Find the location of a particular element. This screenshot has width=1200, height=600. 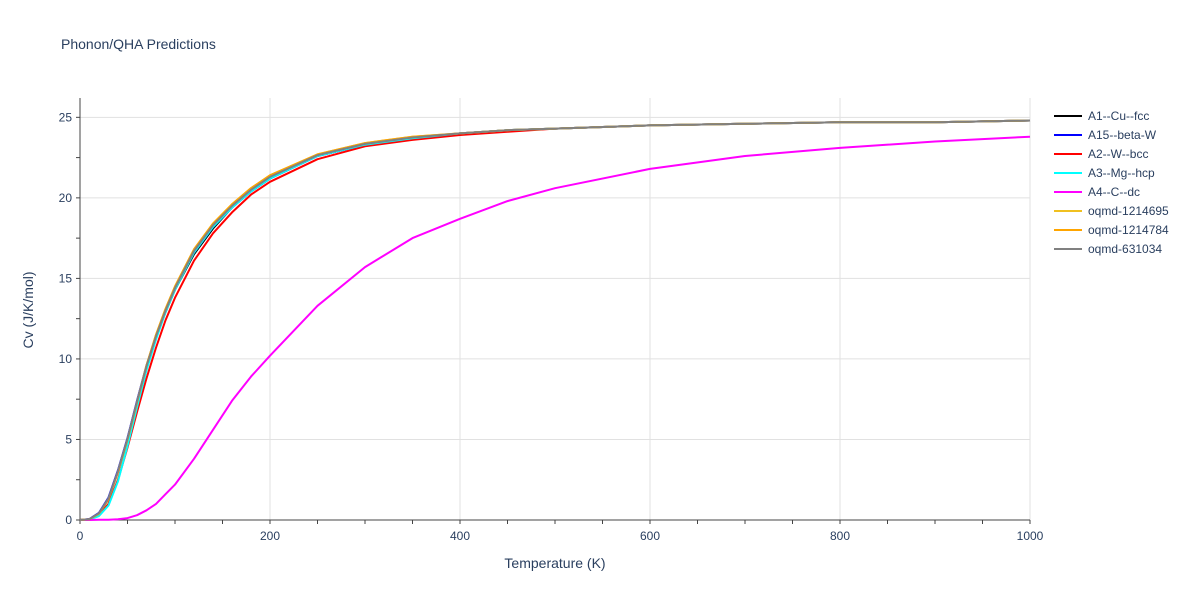

legend-item: A2--W--bcc is located at coordinates (1111, 153).